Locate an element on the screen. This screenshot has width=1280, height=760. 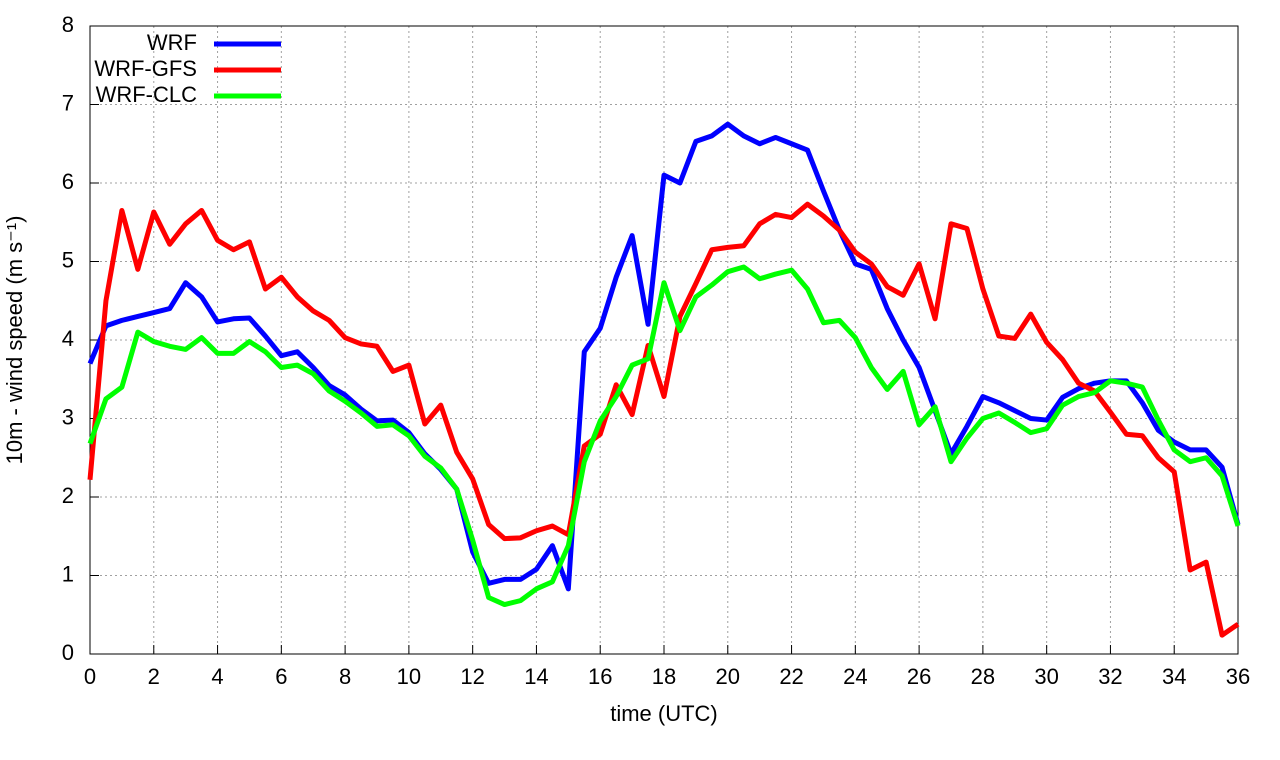
x-tick-label: 20 is located at coordinates (728, 676).